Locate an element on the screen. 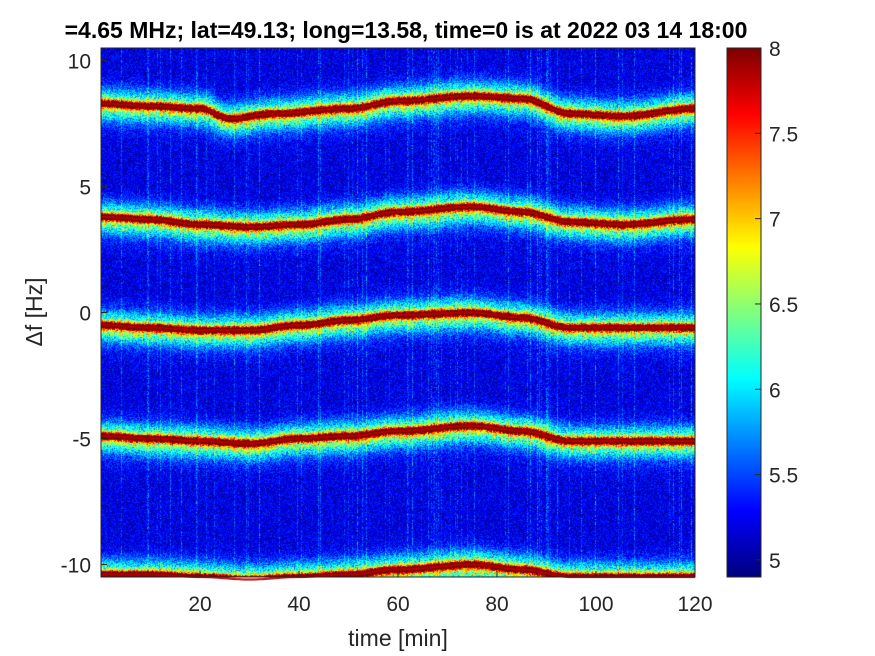  x-tick-label: 60 is located at coordinates (397, 604).